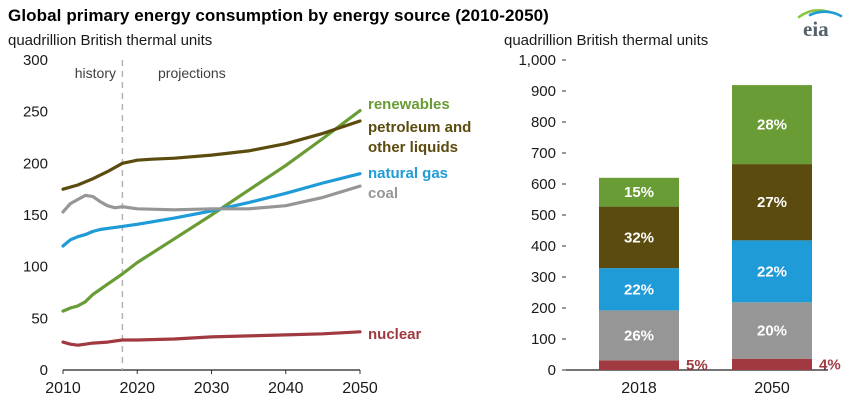  I want to click on bar-y-tick-label: 1,000, so click(537, 60).